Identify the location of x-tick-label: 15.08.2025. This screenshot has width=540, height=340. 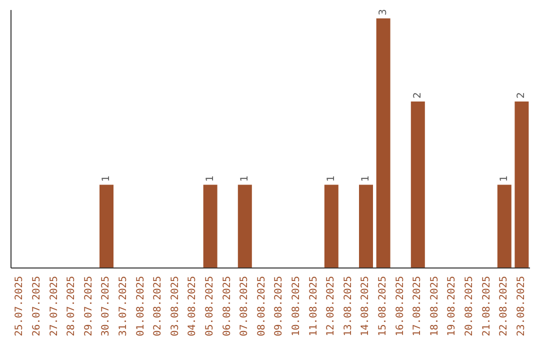
(382, 306).